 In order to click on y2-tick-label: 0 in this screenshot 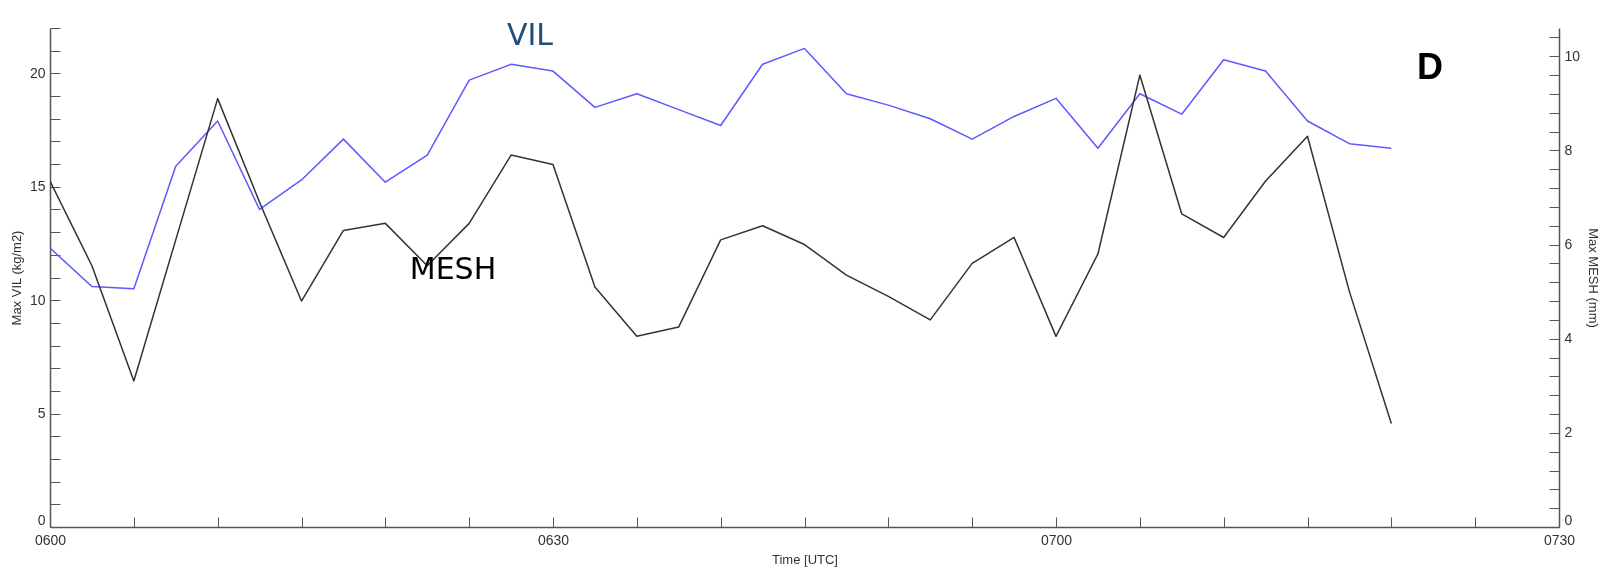, I will do `click(1568, 519)`.